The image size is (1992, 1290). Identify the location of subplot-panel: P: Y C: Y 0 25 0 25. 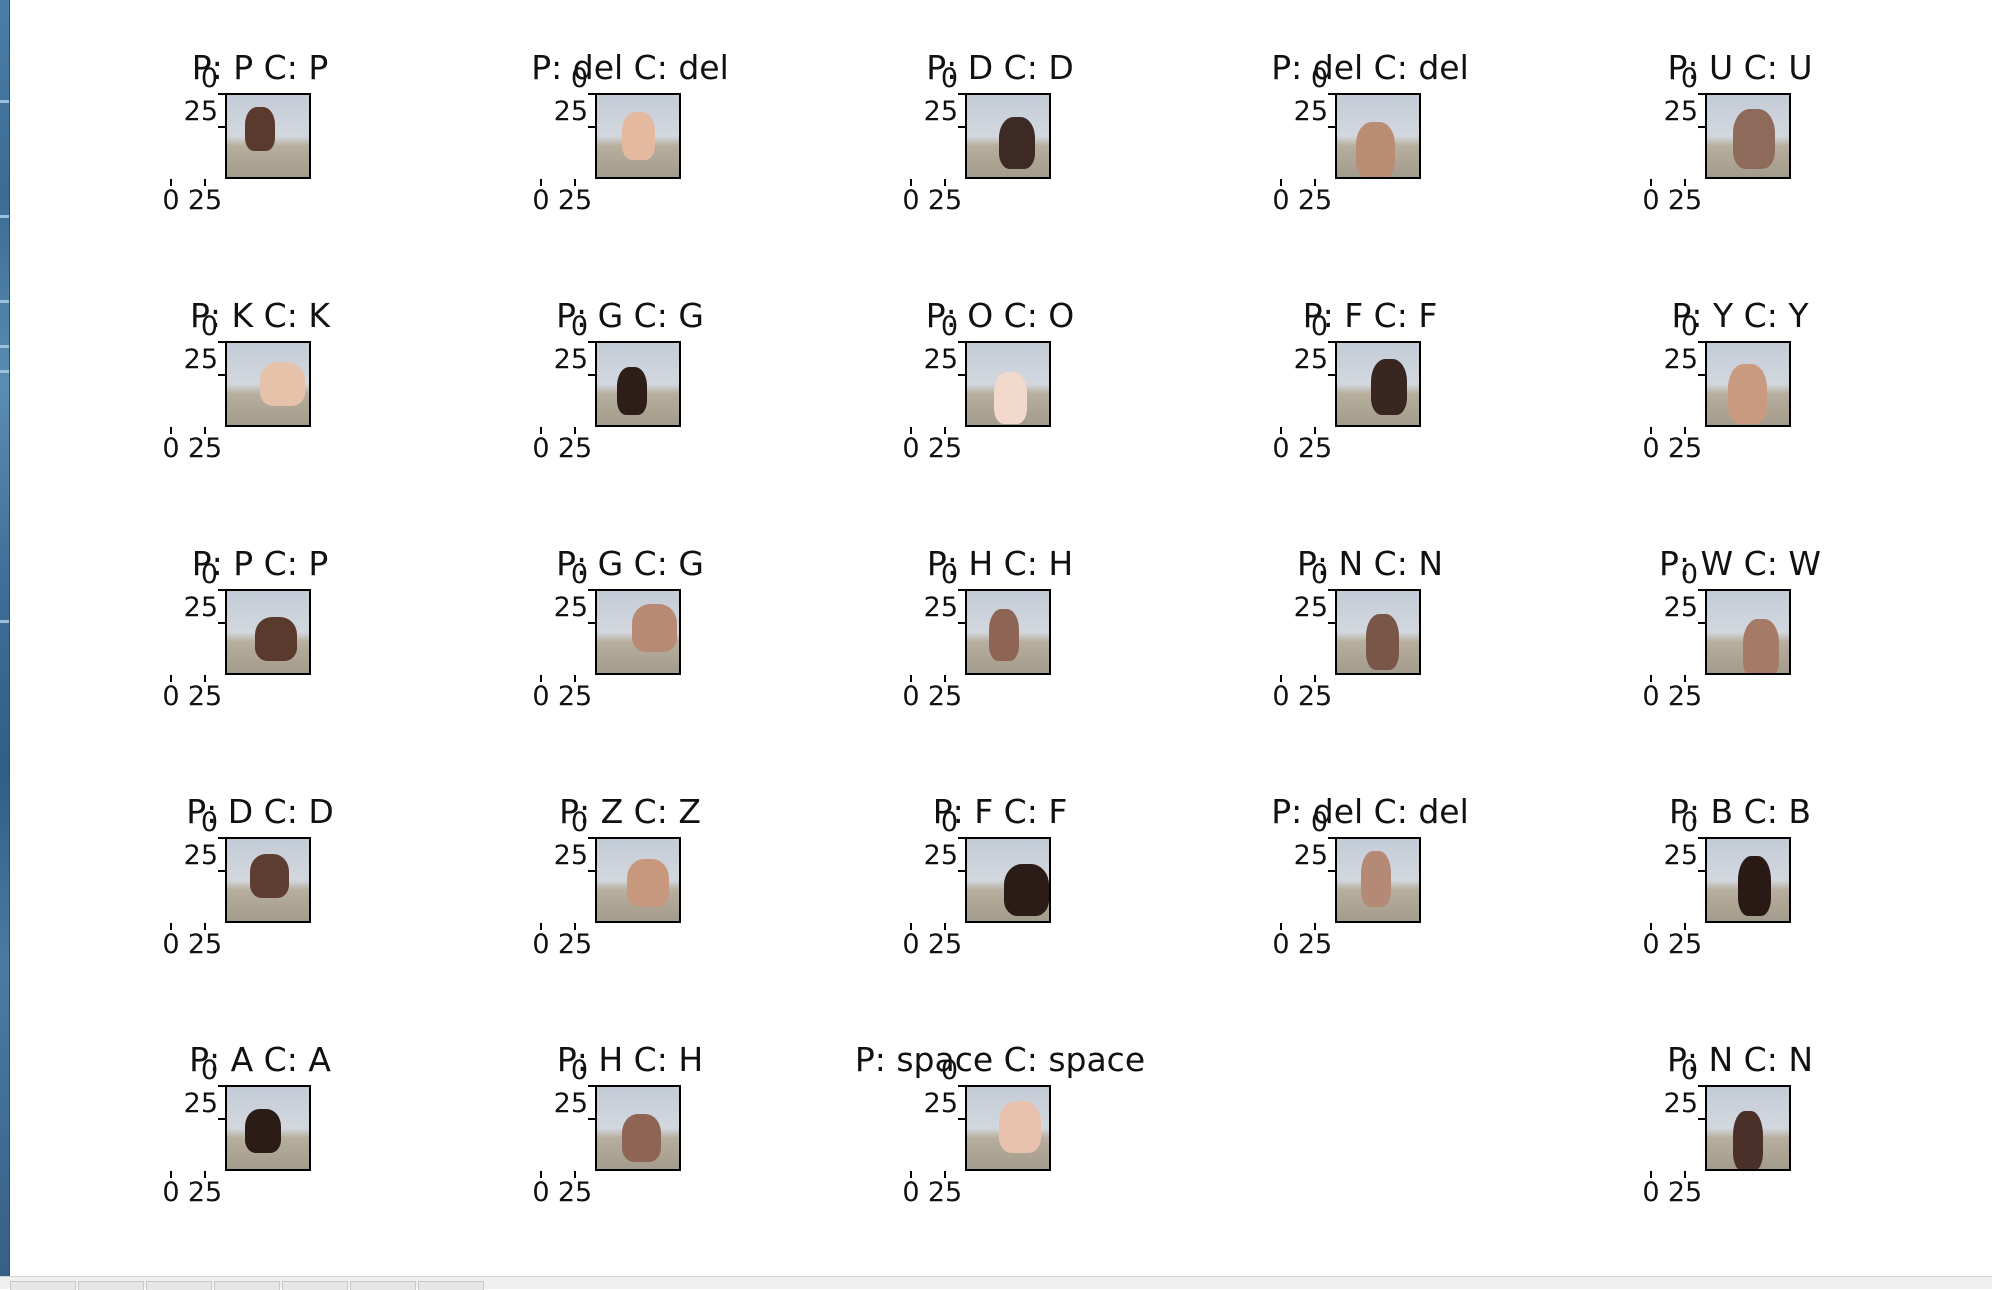
(1740, 411).